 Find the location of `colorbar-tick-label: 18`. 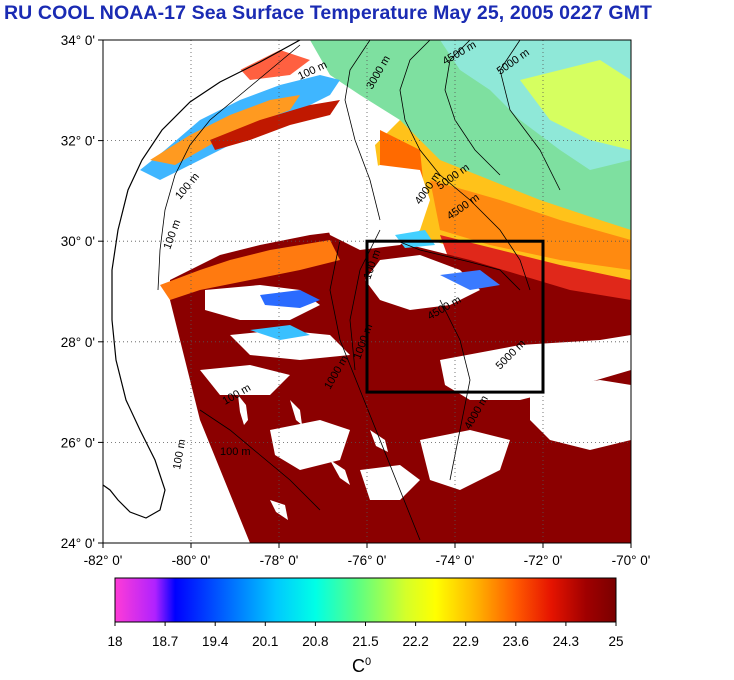

colorbar-tick-label: 18 is located at coordinates (114, 641).